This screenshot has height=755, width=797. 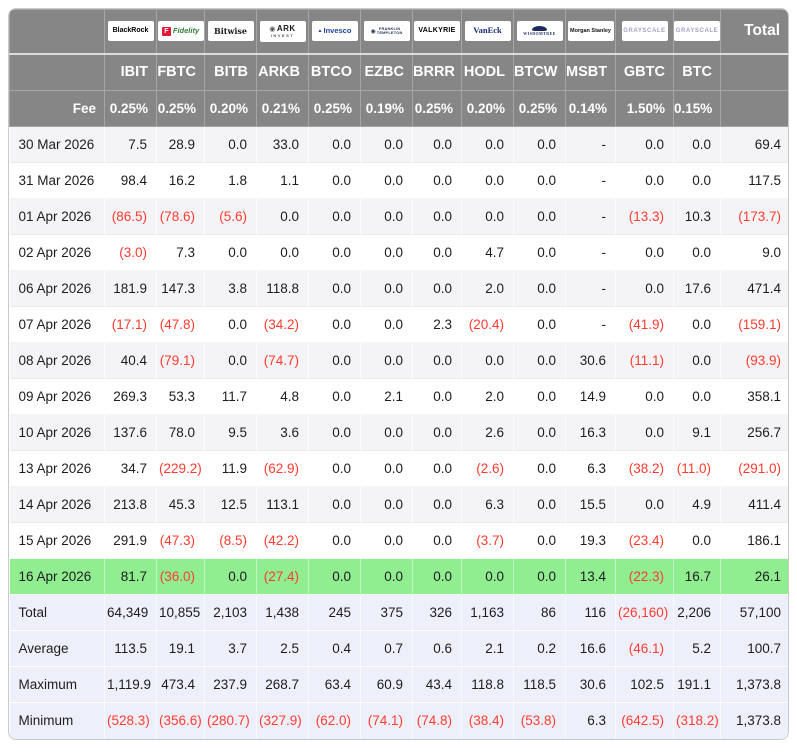 I want to click on logo-text: WISDOMTREE, so click(x=539, y=31).